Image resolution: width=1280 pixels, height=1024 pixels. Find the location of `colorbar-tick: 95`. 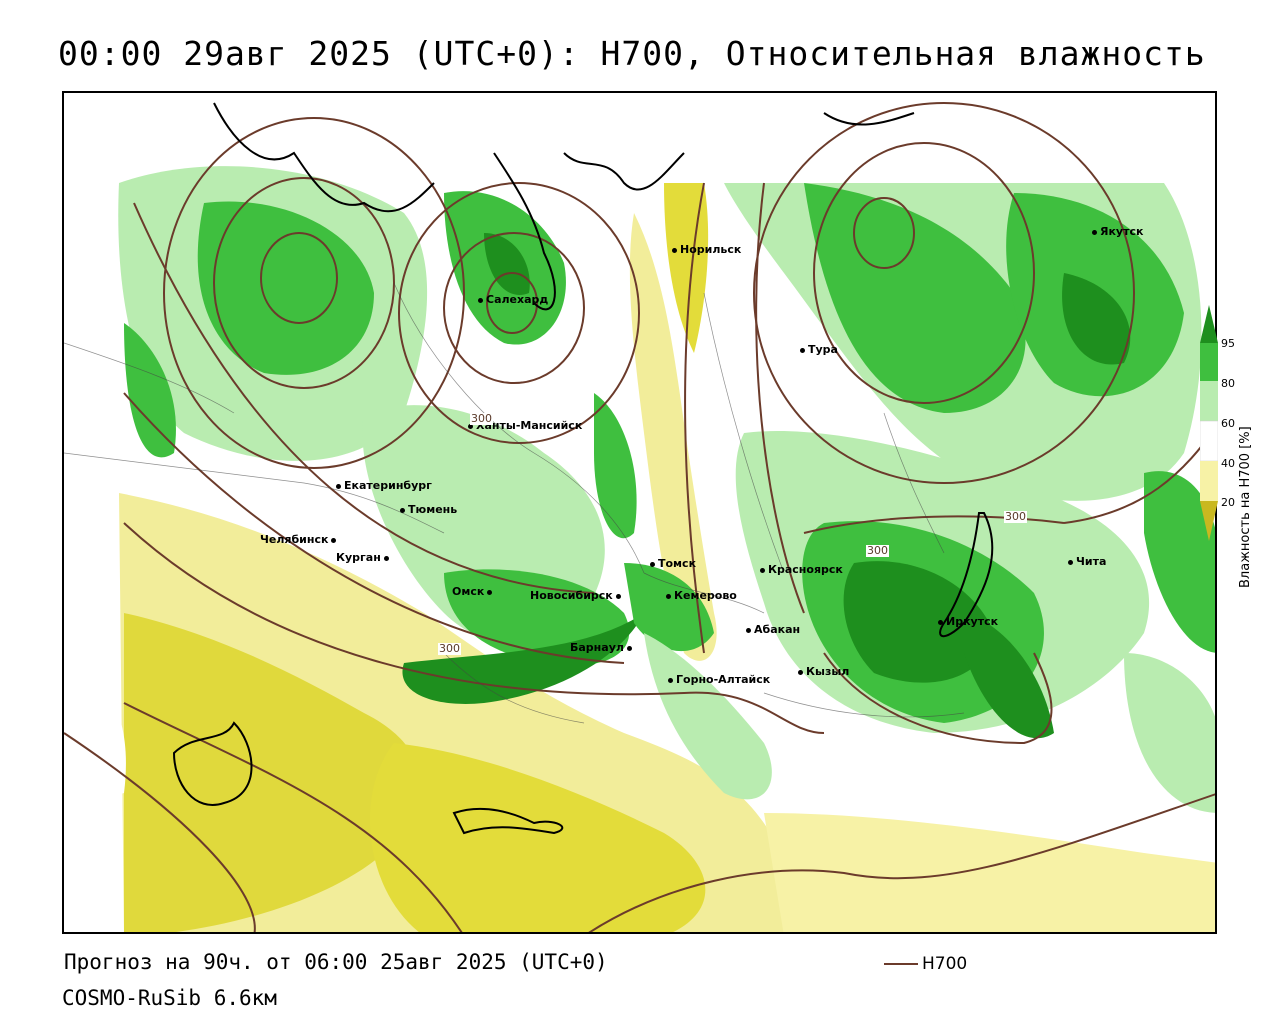

colorbar-tick: 95 is located at coordinates (1228, 343).